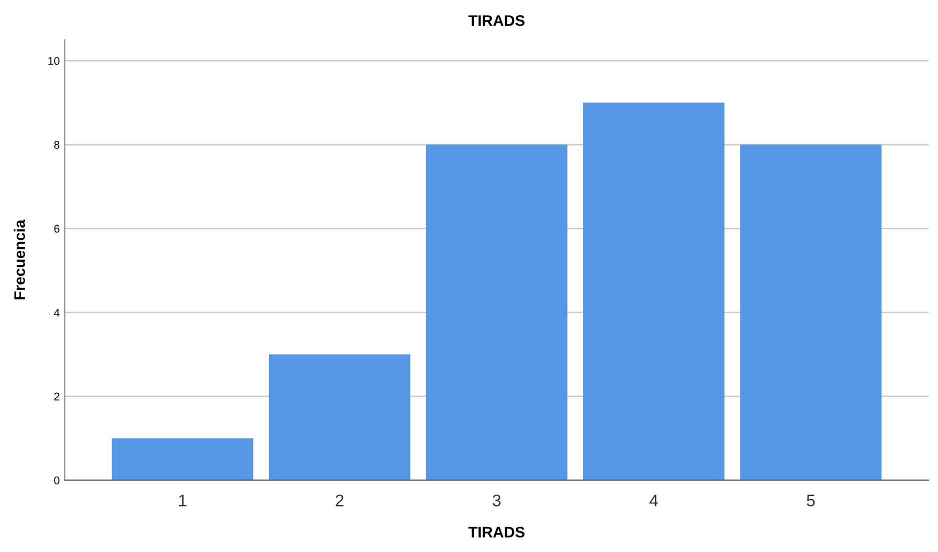 This screenshot has width=938, height=552. Describe the element at coordinates (496, 500) in the screenshot. I see `x-tick-label: 3` at that location.